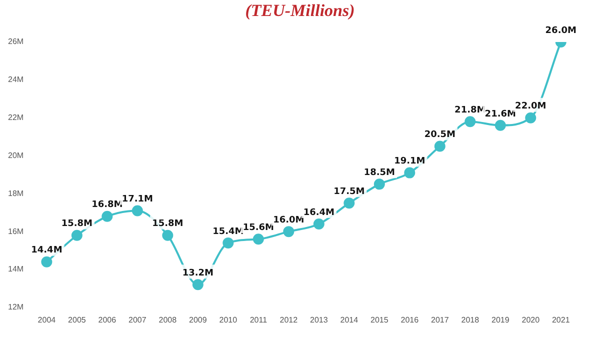 The width and height of the screenshot is (600, 337). What do you see at coordinates (107, 205) in the screenshot?
I see `data-label: 16.8M` at bounding box center [107, 205].